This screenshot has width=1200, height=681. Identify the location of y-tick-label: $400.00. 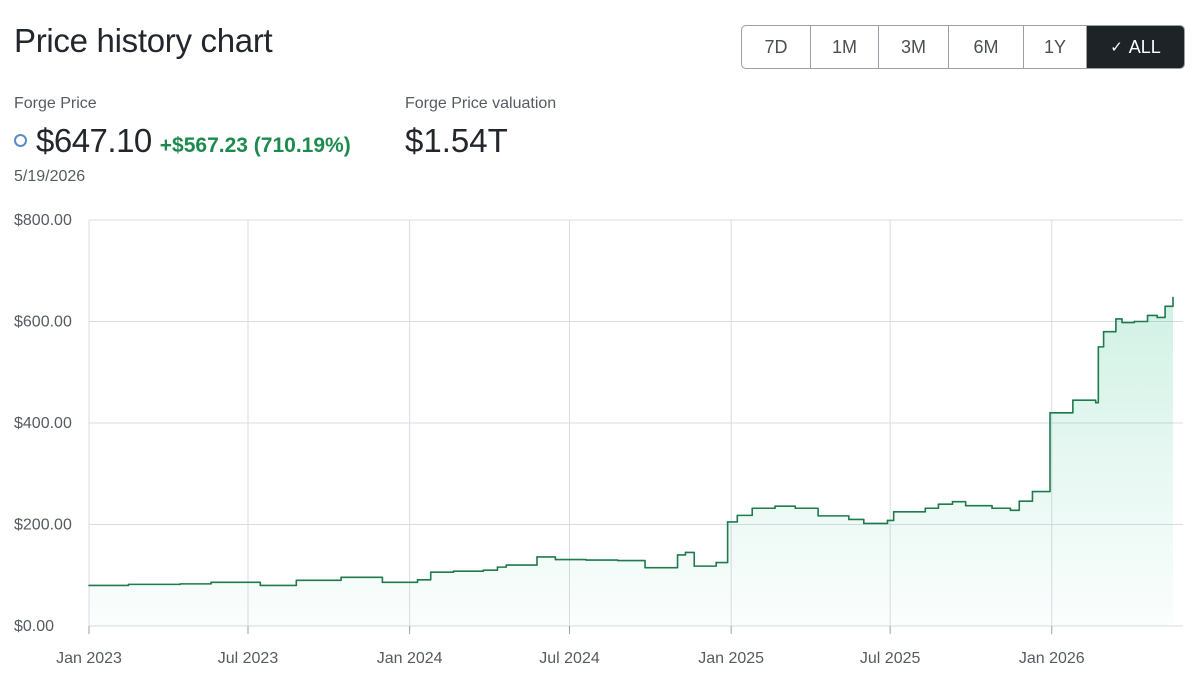
(43, 423).